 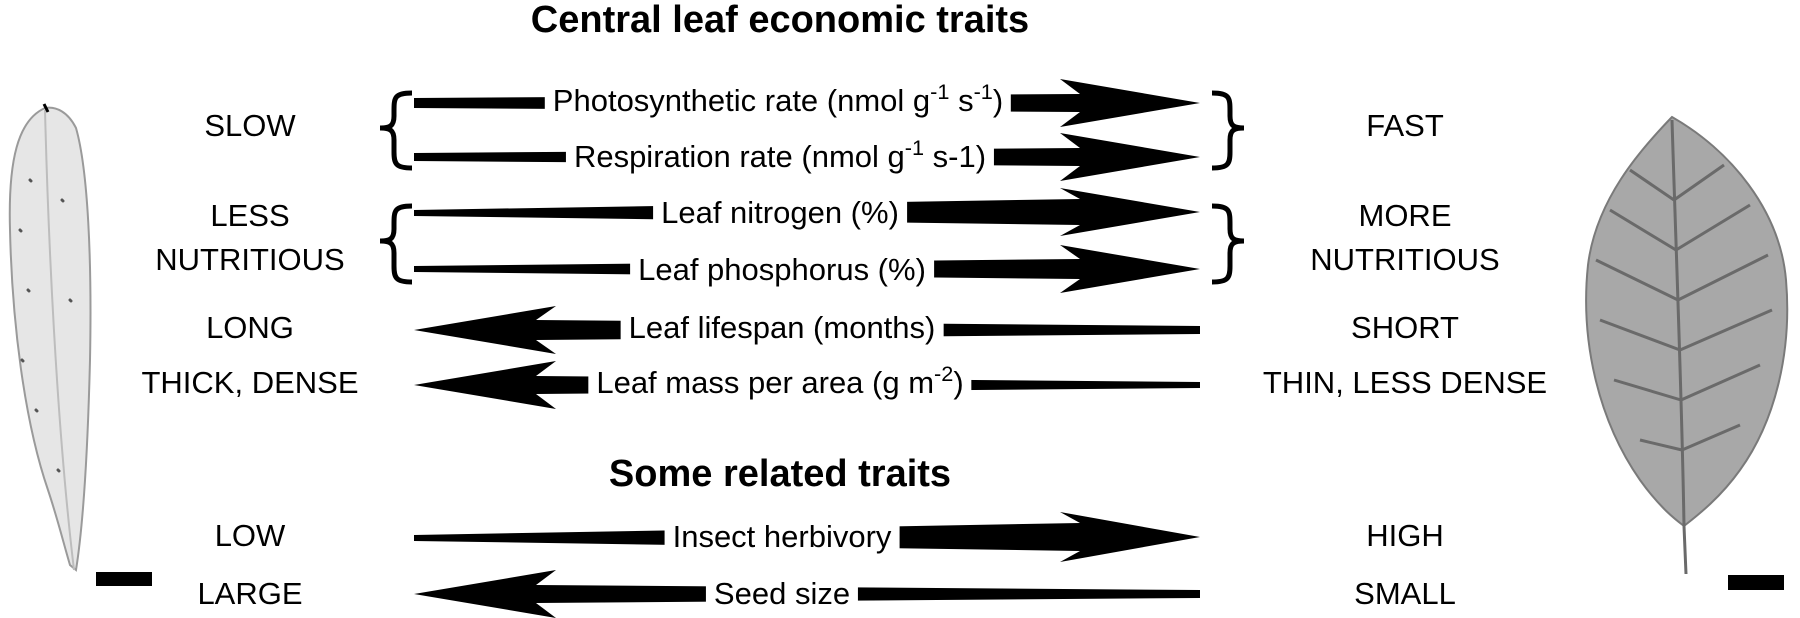 I want to click on broad-leaf-blade, so click(x=1687, y=321).